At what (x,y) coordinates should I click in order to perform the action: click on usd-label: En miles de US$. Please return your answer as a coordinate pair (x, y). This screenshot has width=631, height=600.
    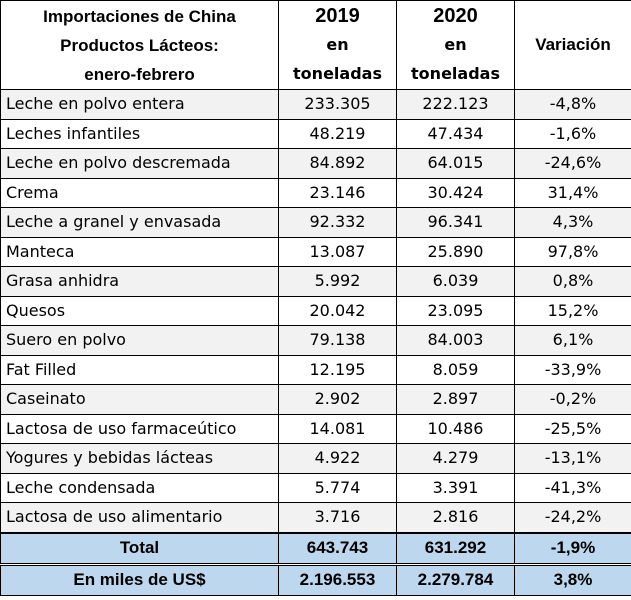
    Looking at the image, I should click on (139, 579).